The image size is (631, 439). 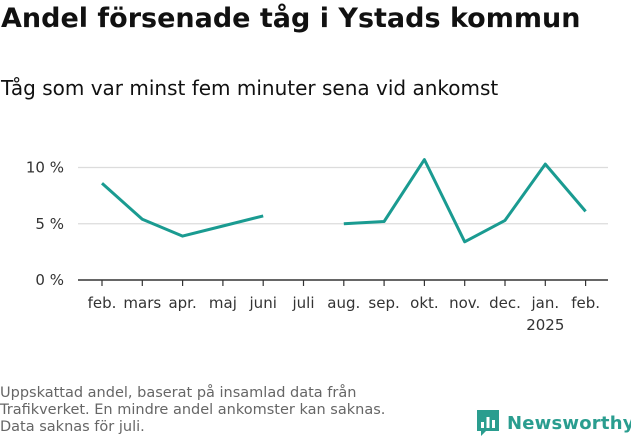 I want to click on y-tick-label: 10 %, so click(x=45, y=168).